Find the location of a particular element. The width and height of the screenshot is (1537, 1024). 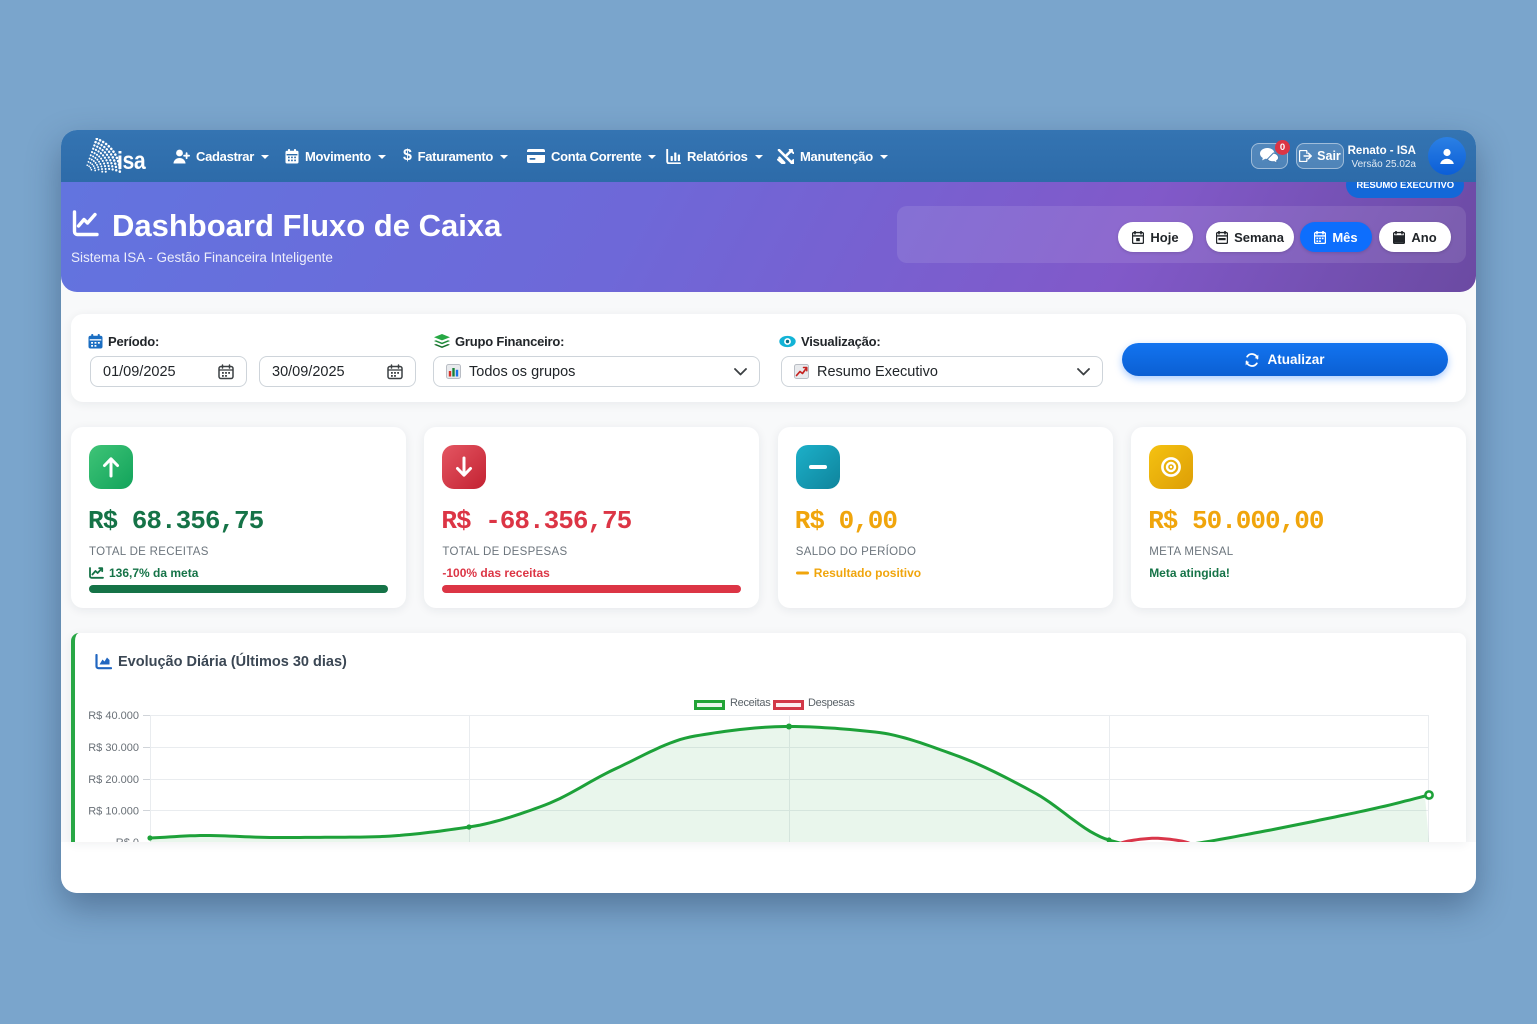

svg-text: R$ 0 is located at coordinates (127, 839).